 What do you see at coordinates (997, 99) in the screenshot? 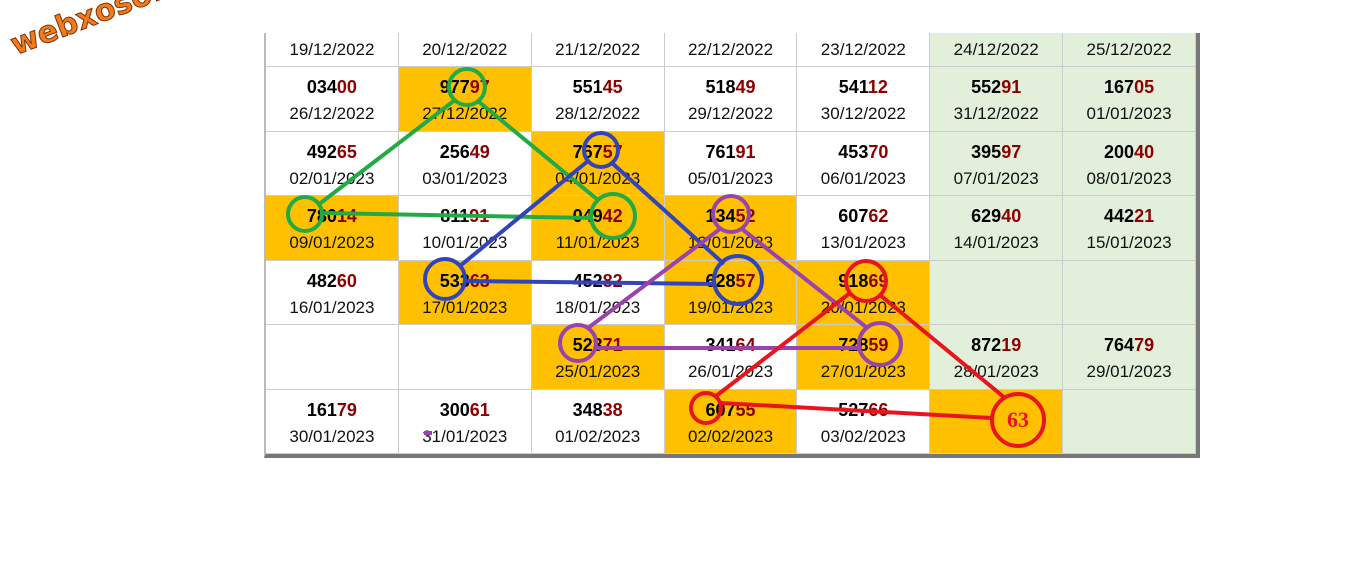
I see `table-cell: 55291 31/12/2022` at bounding box center [997, 99].